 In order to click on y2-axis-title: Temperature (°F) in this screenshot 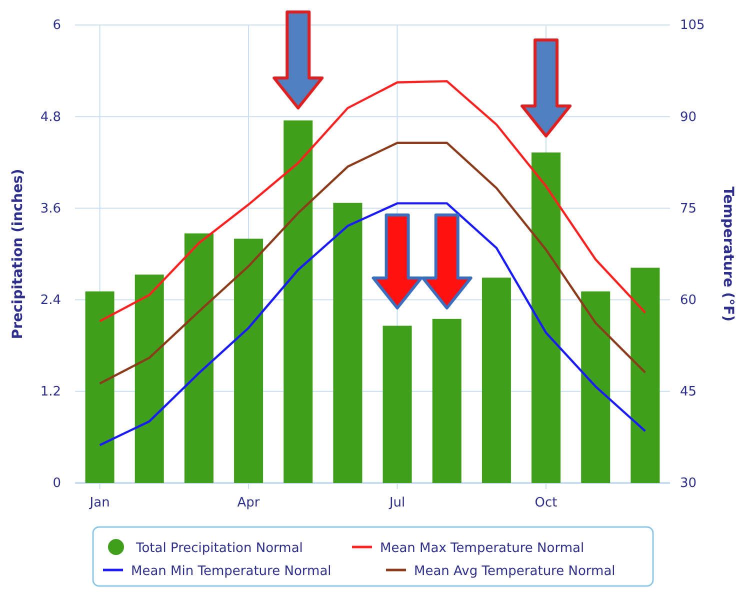, I will do `click(728, 254)`.